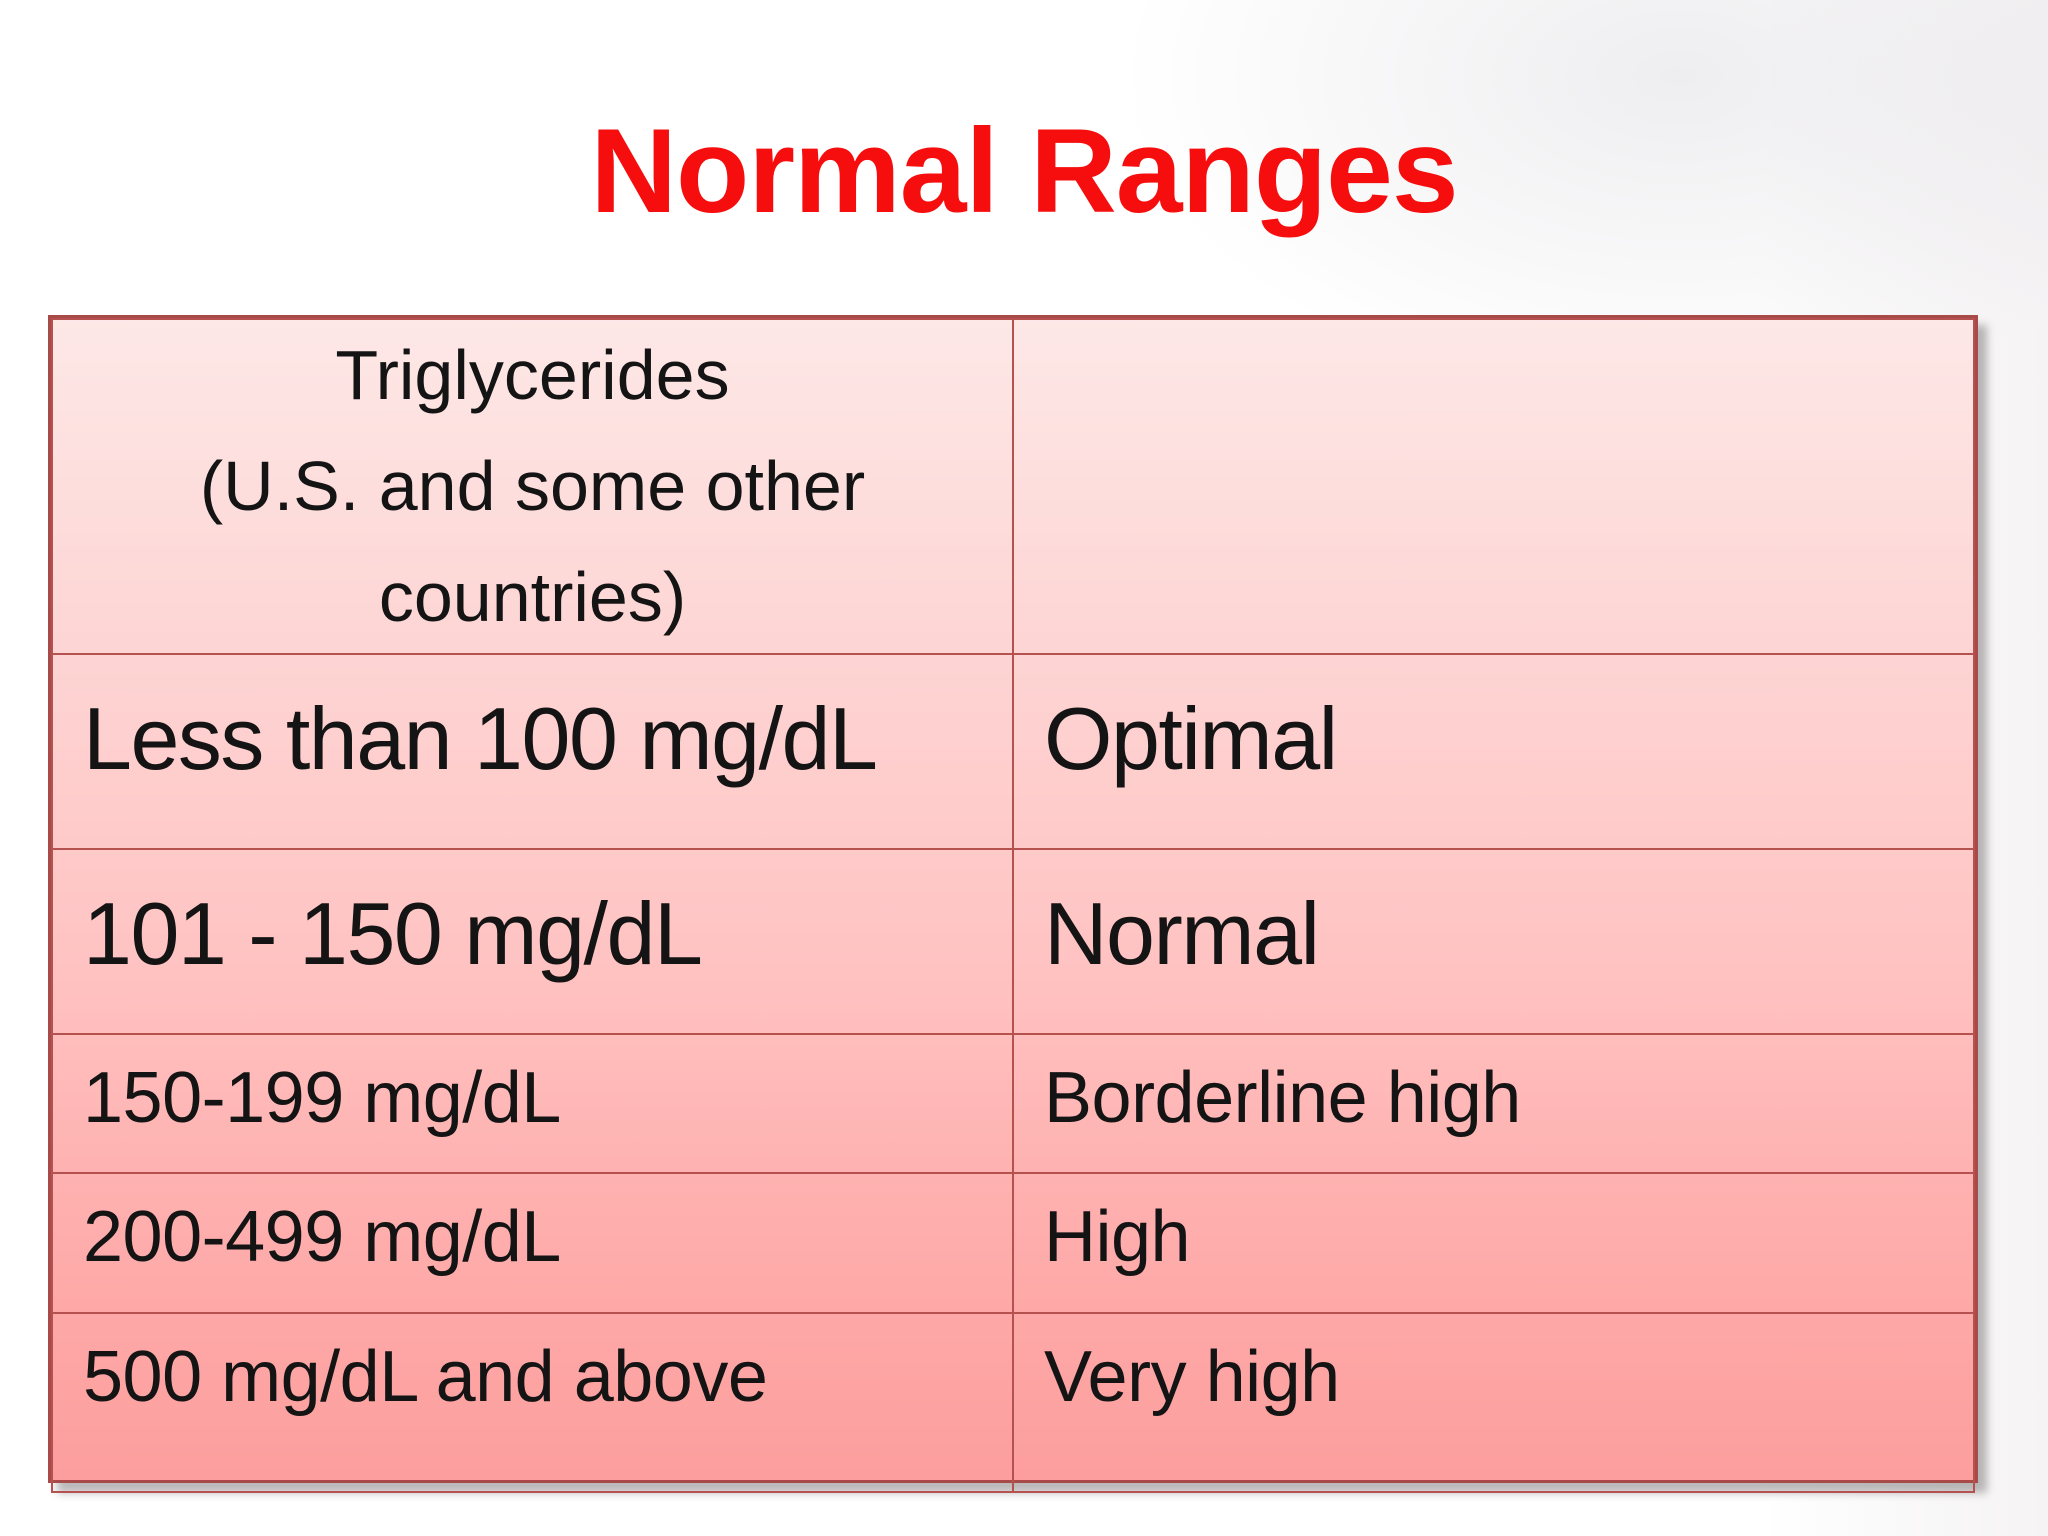  What do you see at coordinates (532, 375) in the screenshot?
I see `header-line-1: Triglycerides` at bounding box center [532, 375].